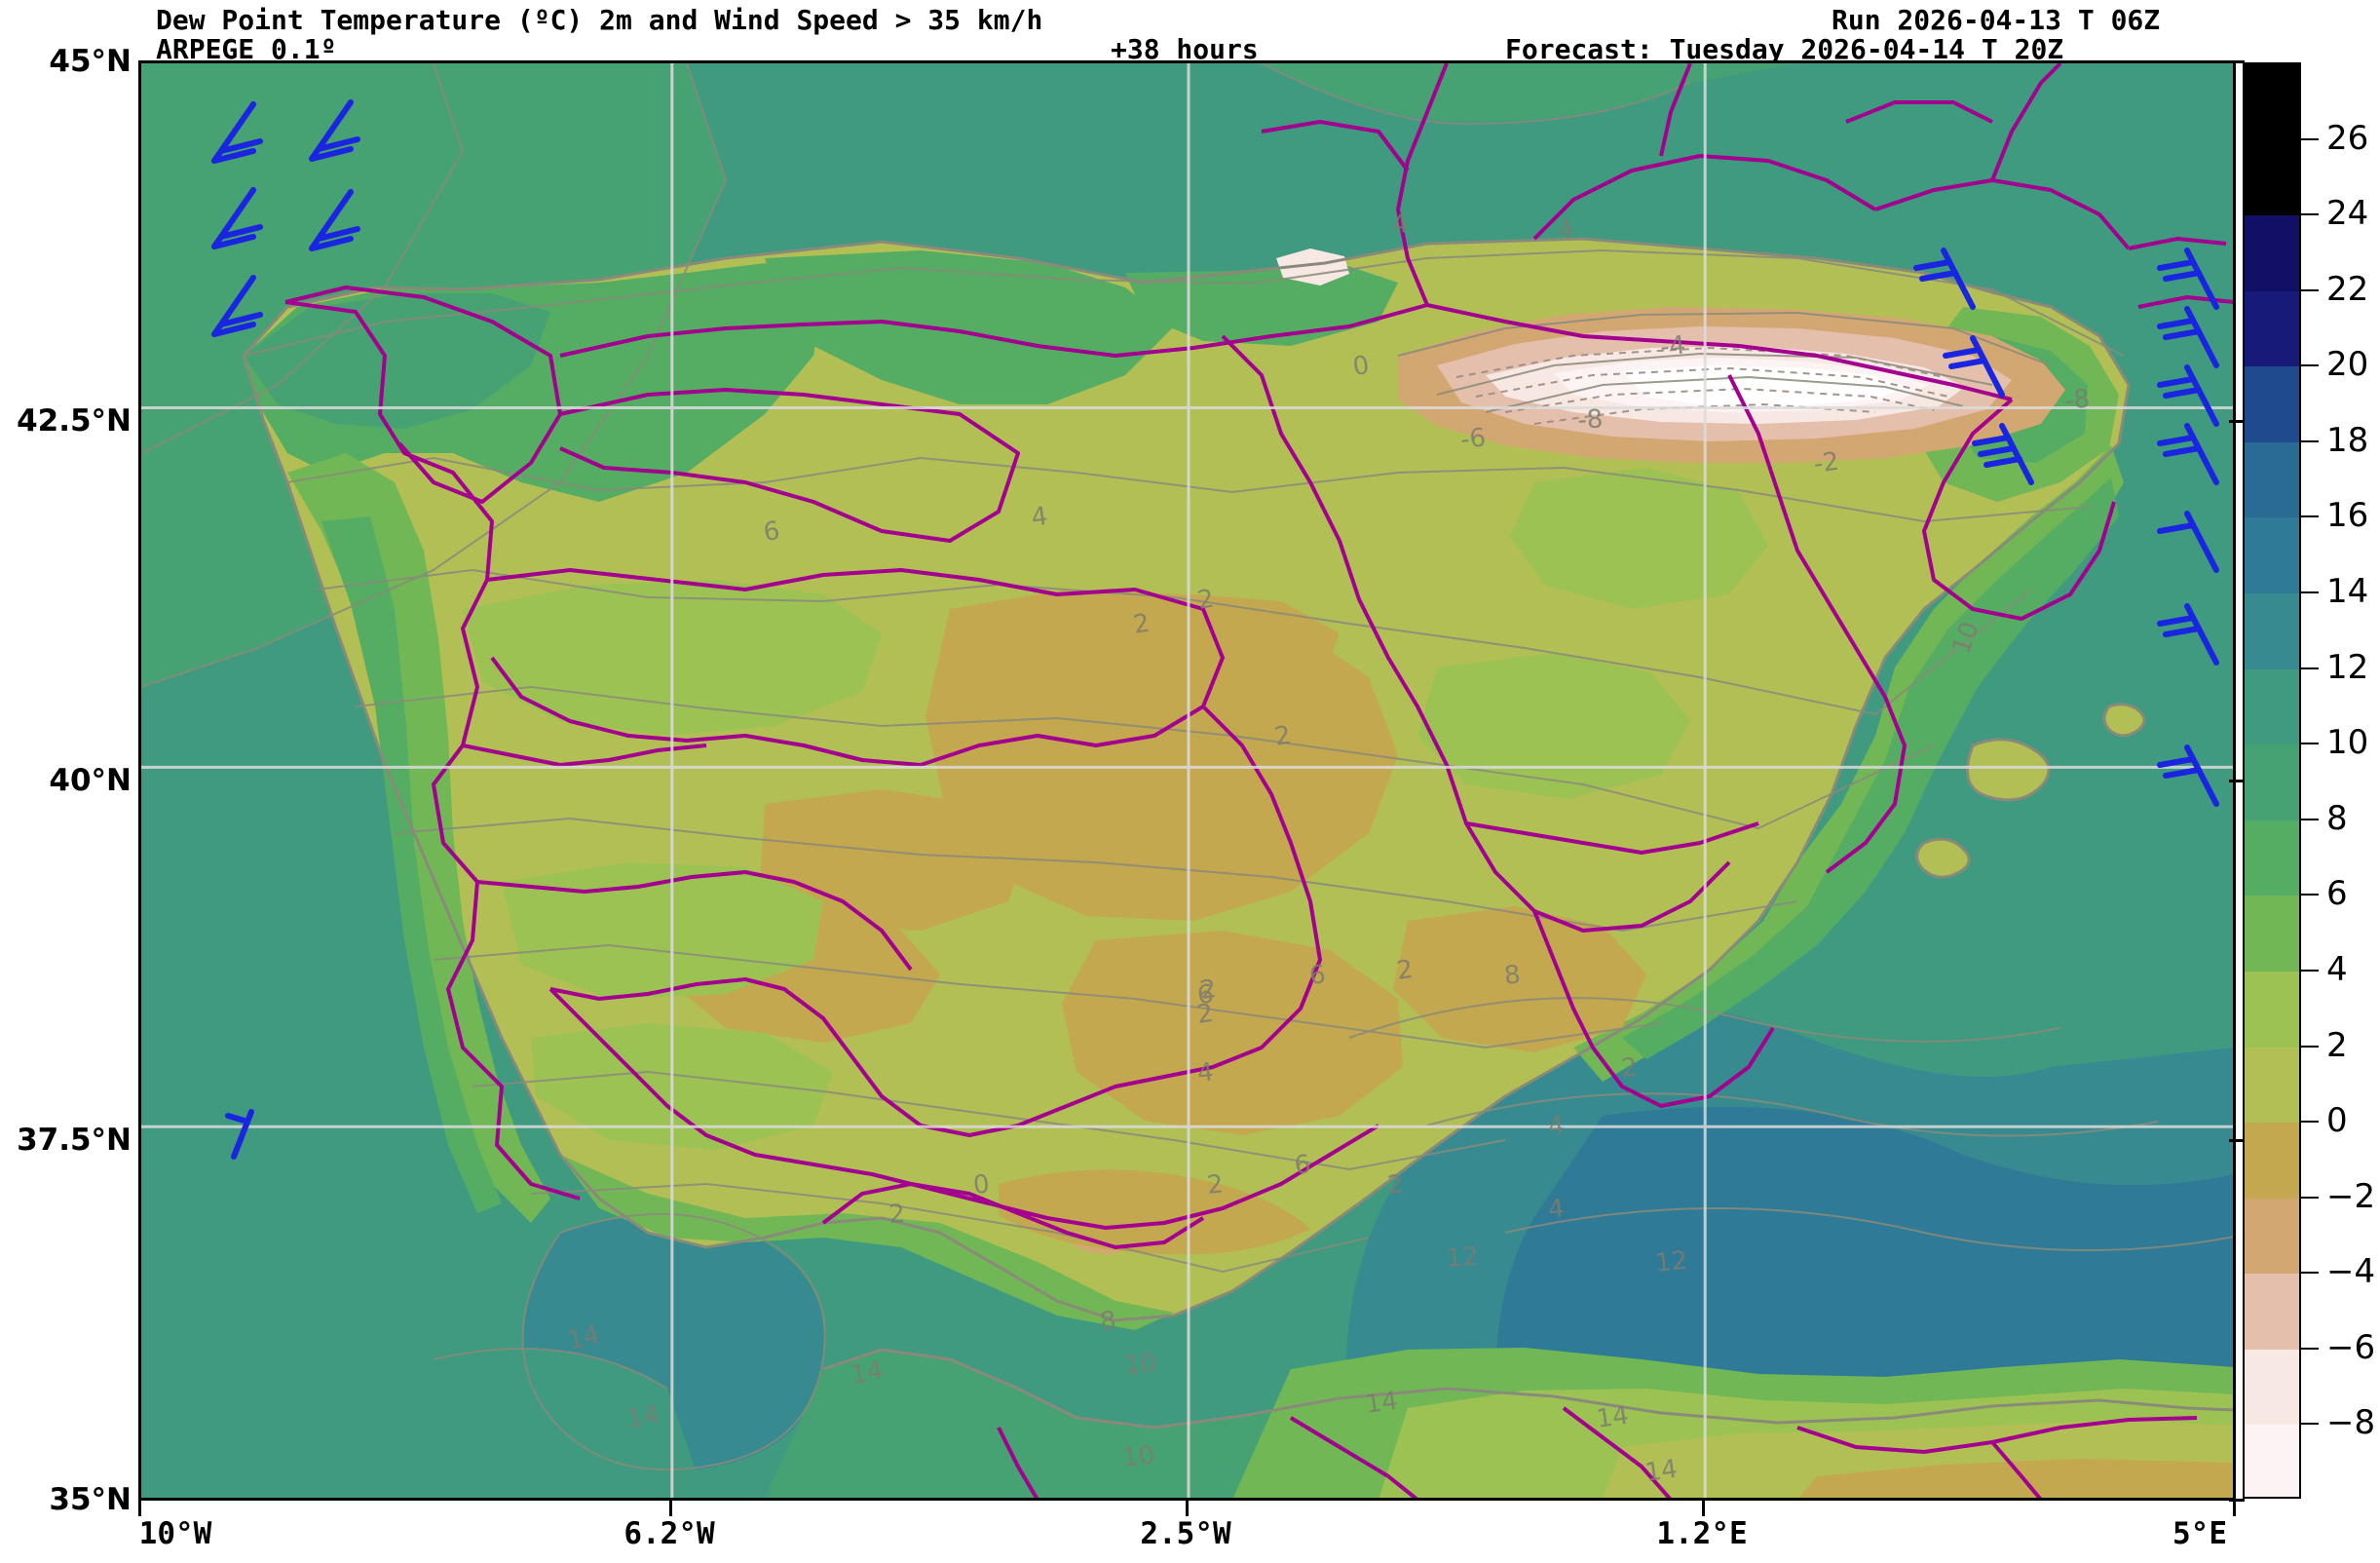 The image size is (2380, 1563). What do you see at coordinates (1513, 975) in the screenshot?
I see `svg-text: 8` at bounding box center [1513, 975].